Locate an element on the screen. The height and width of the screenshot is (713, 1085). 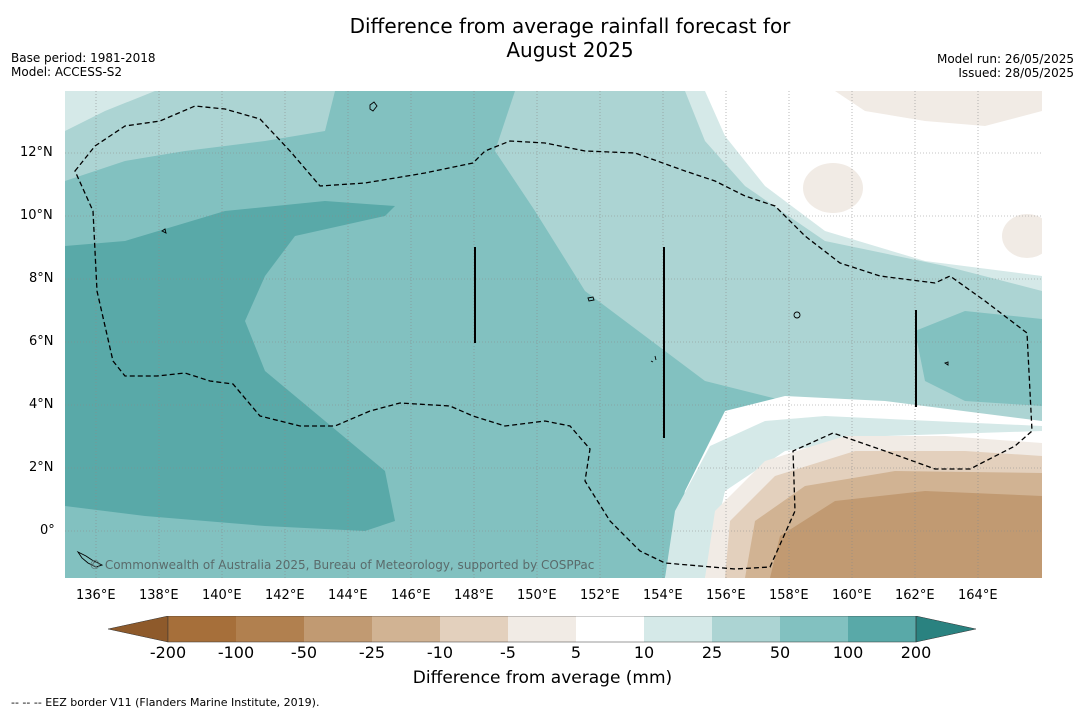
cbar-tick-0: -200 is located at coordinates (168, 652).